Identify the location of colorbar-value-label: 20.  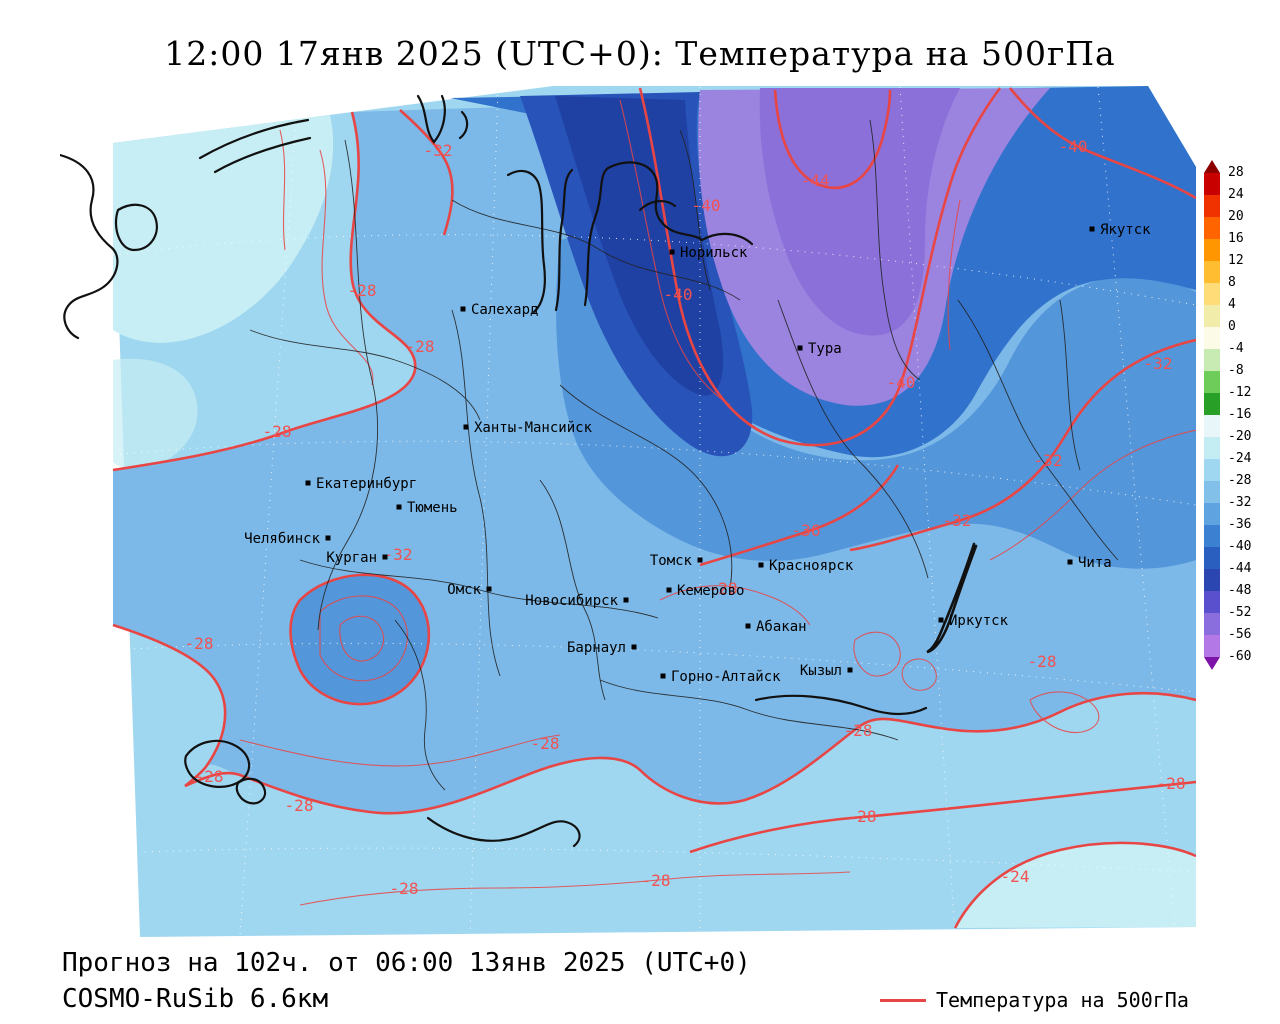
(1236, 216).